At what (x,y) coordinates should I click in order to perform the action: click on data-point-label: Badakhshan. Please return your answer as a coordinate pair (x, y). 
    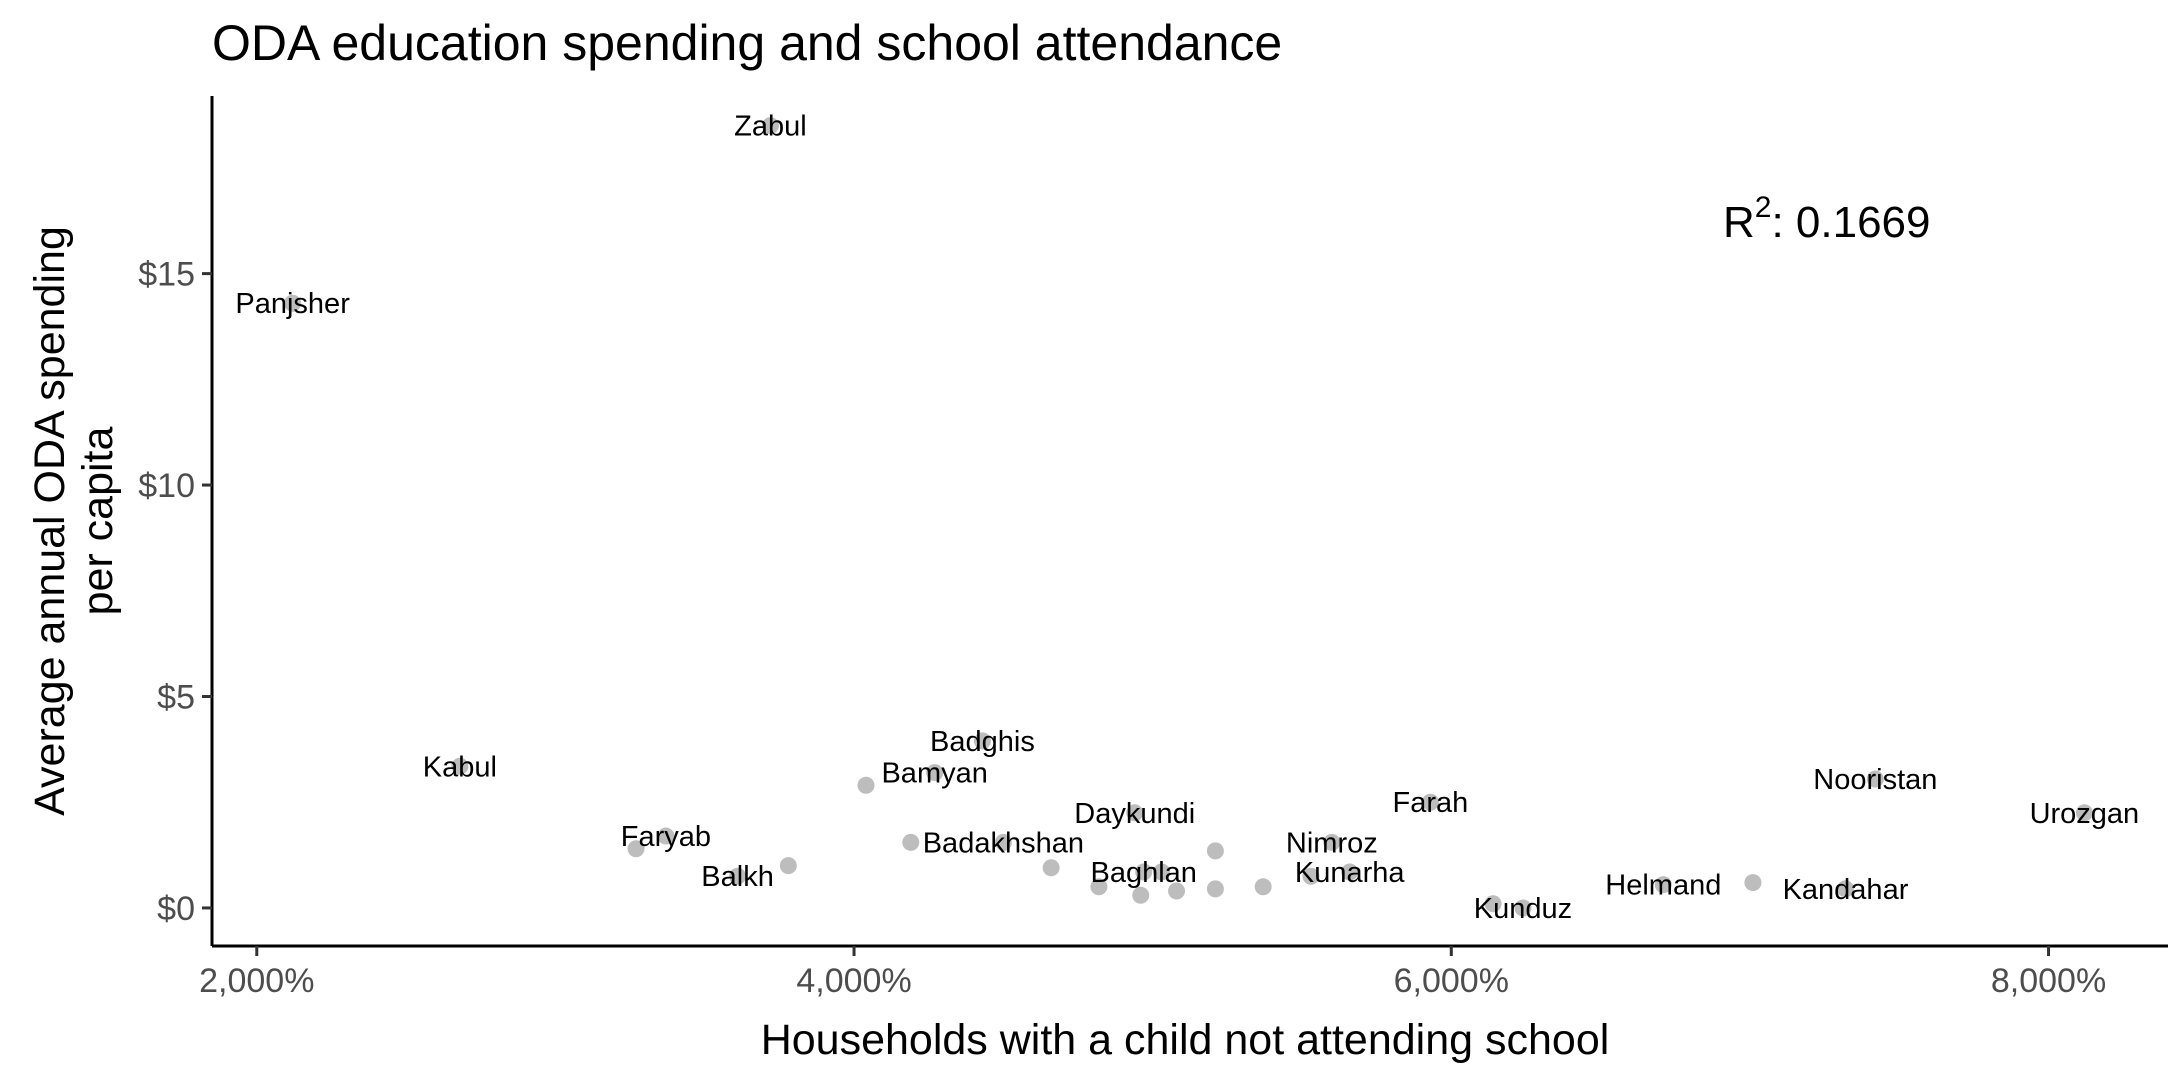
    Looking at the image, I should click on (1003, 843).